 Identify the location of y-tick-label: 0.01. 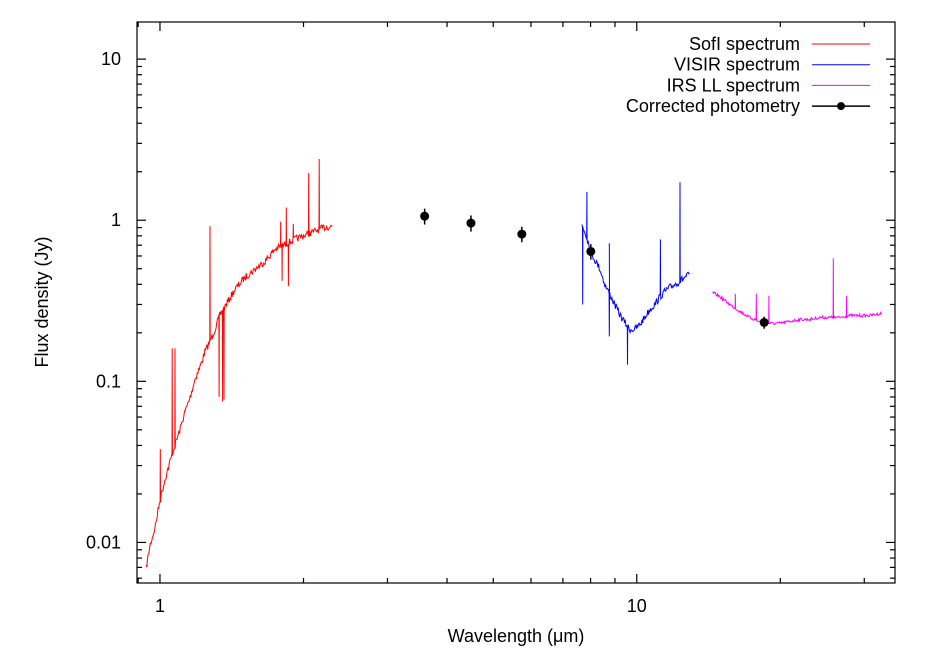
(103, 542).